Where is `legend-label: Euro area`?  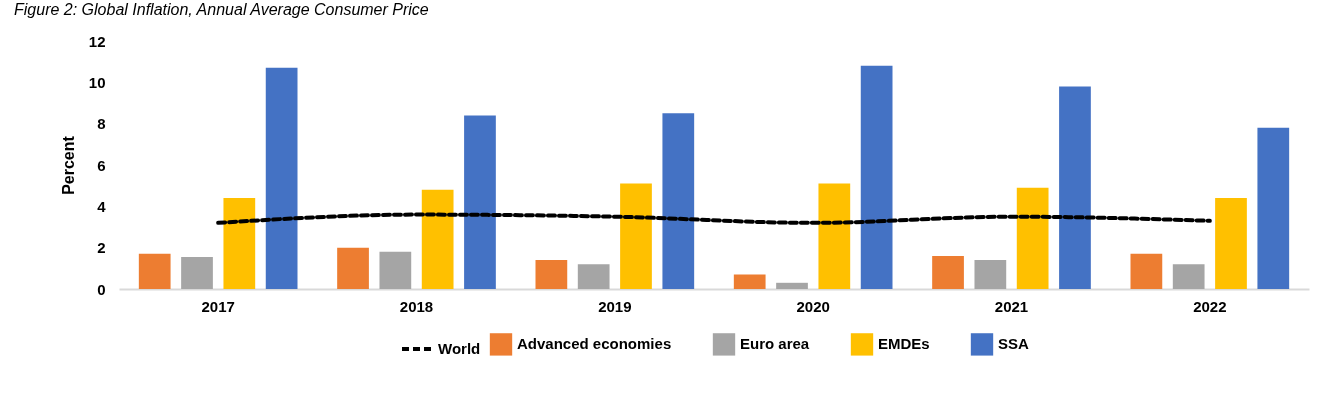 legend-label: Euro area is located at coordinates (775, 344).